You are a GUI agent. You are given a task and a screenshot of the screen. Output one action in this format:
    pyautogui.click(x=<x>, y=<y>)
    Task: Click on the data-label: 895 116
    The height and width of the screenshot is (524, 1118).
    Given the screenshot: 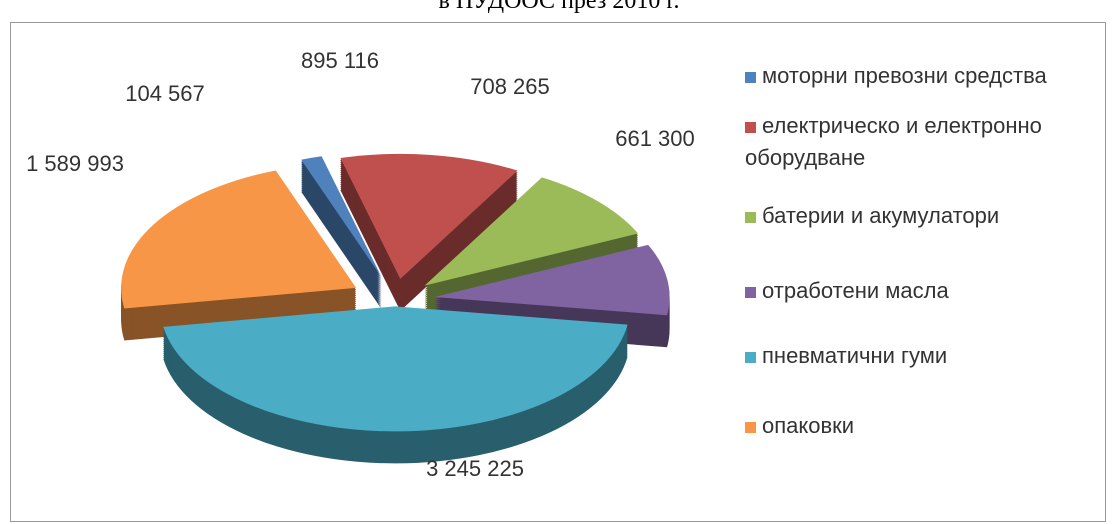 What is the action you would take?
    pyautogui.click(x=340, y=60)
    